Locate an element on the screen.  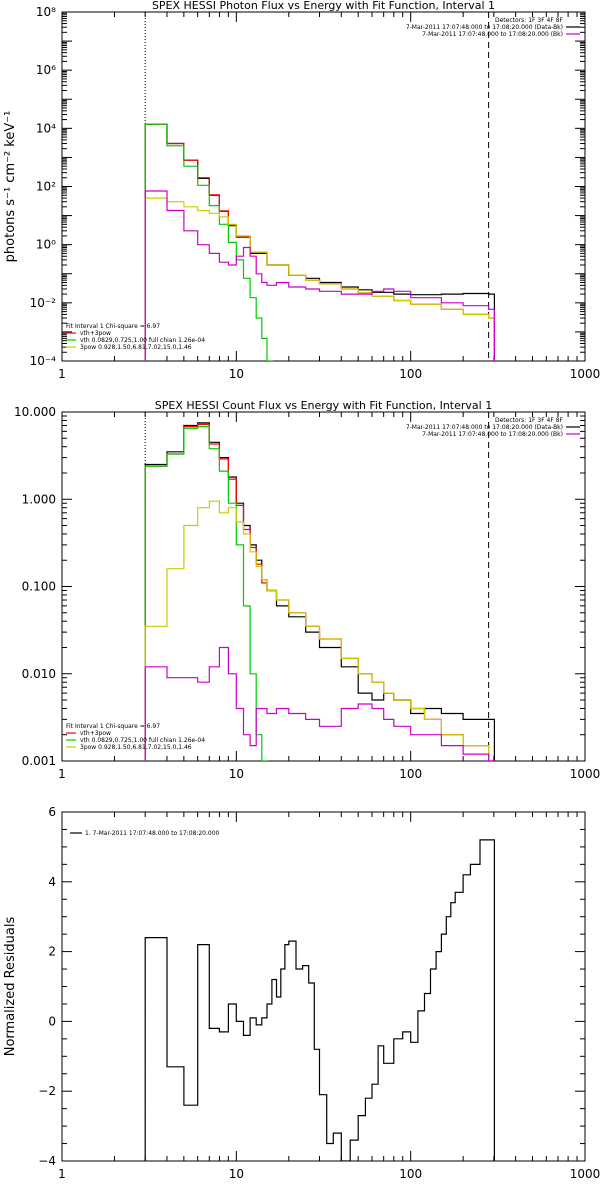
y-tick-label: 6 is located at coordinates (52, 812).